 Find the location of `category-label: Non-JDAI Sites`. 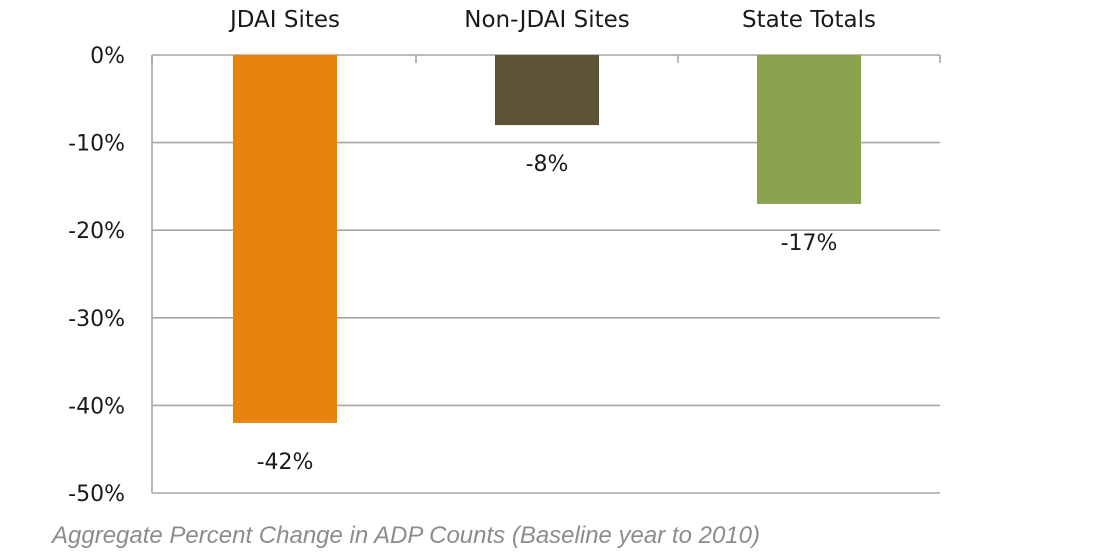

category-label: Non-JDAI Sites is located at coordinates (547, 20).